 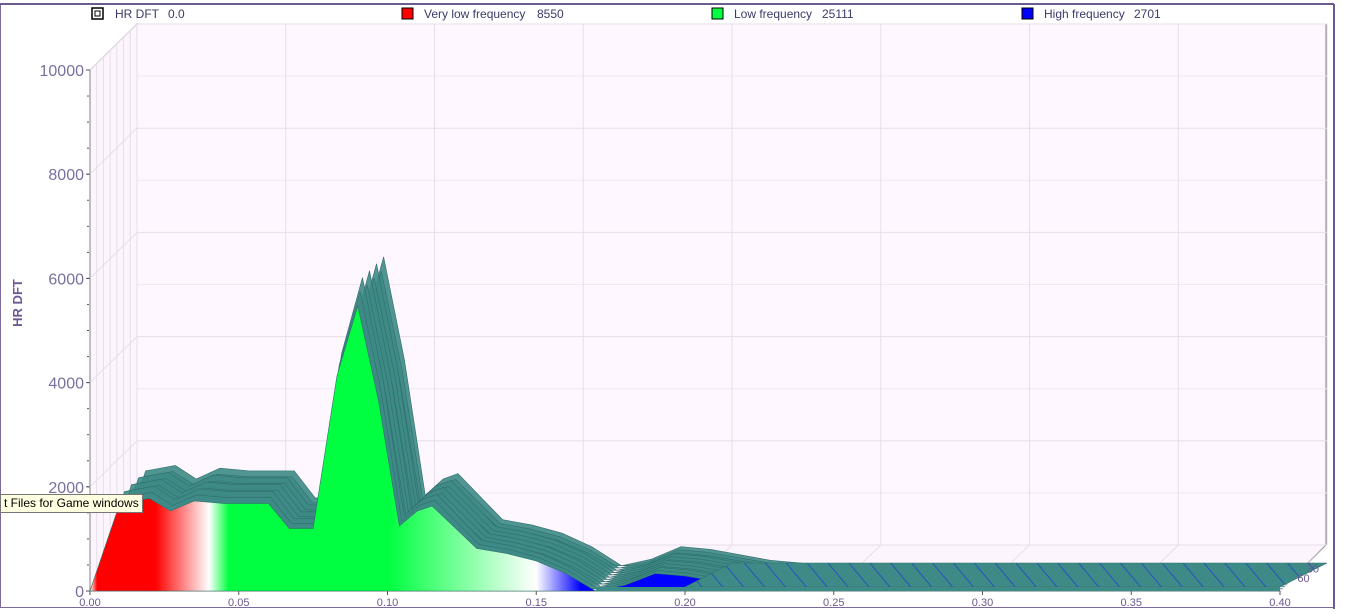 I want to click on z-tick-label: 60, so click(x=1303, y=579).